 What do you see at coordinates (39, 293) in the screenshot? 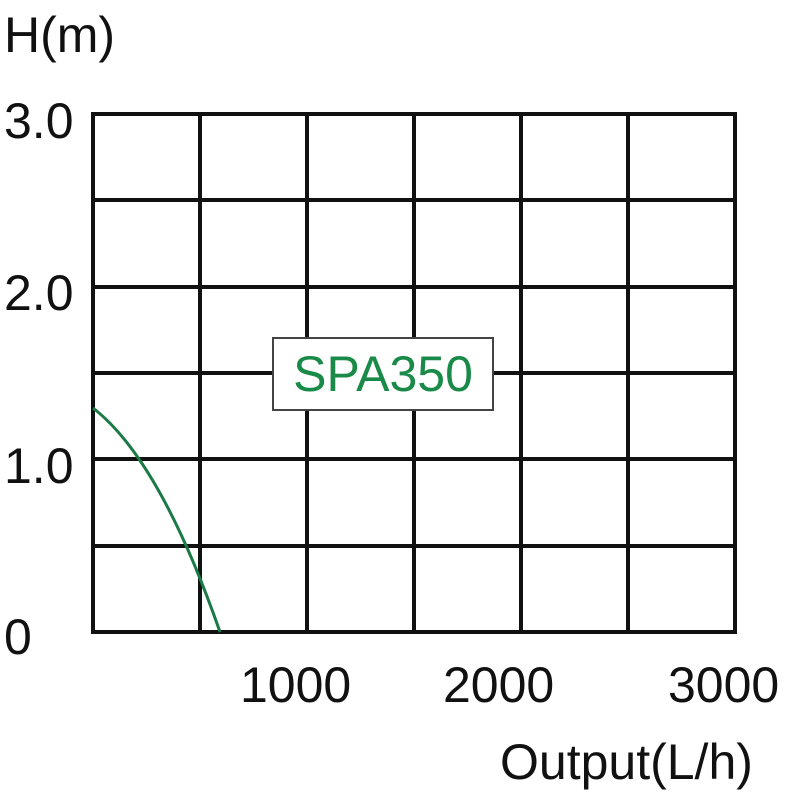
I see `y-tick-2: 2.0` at bounding box center [39, 293].